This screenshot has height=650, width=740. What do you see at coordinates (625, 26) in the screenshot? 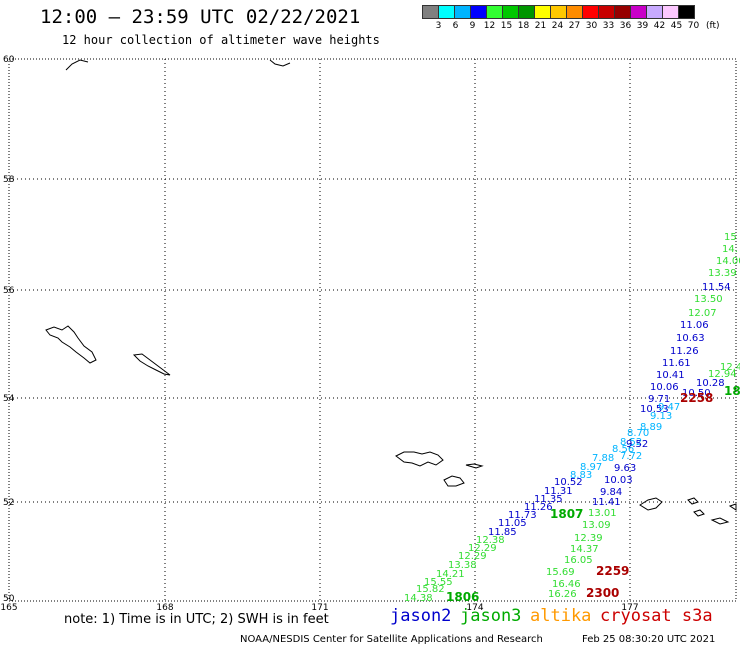
I see `color-scale-label: 36` at bounding box center [625, 26].